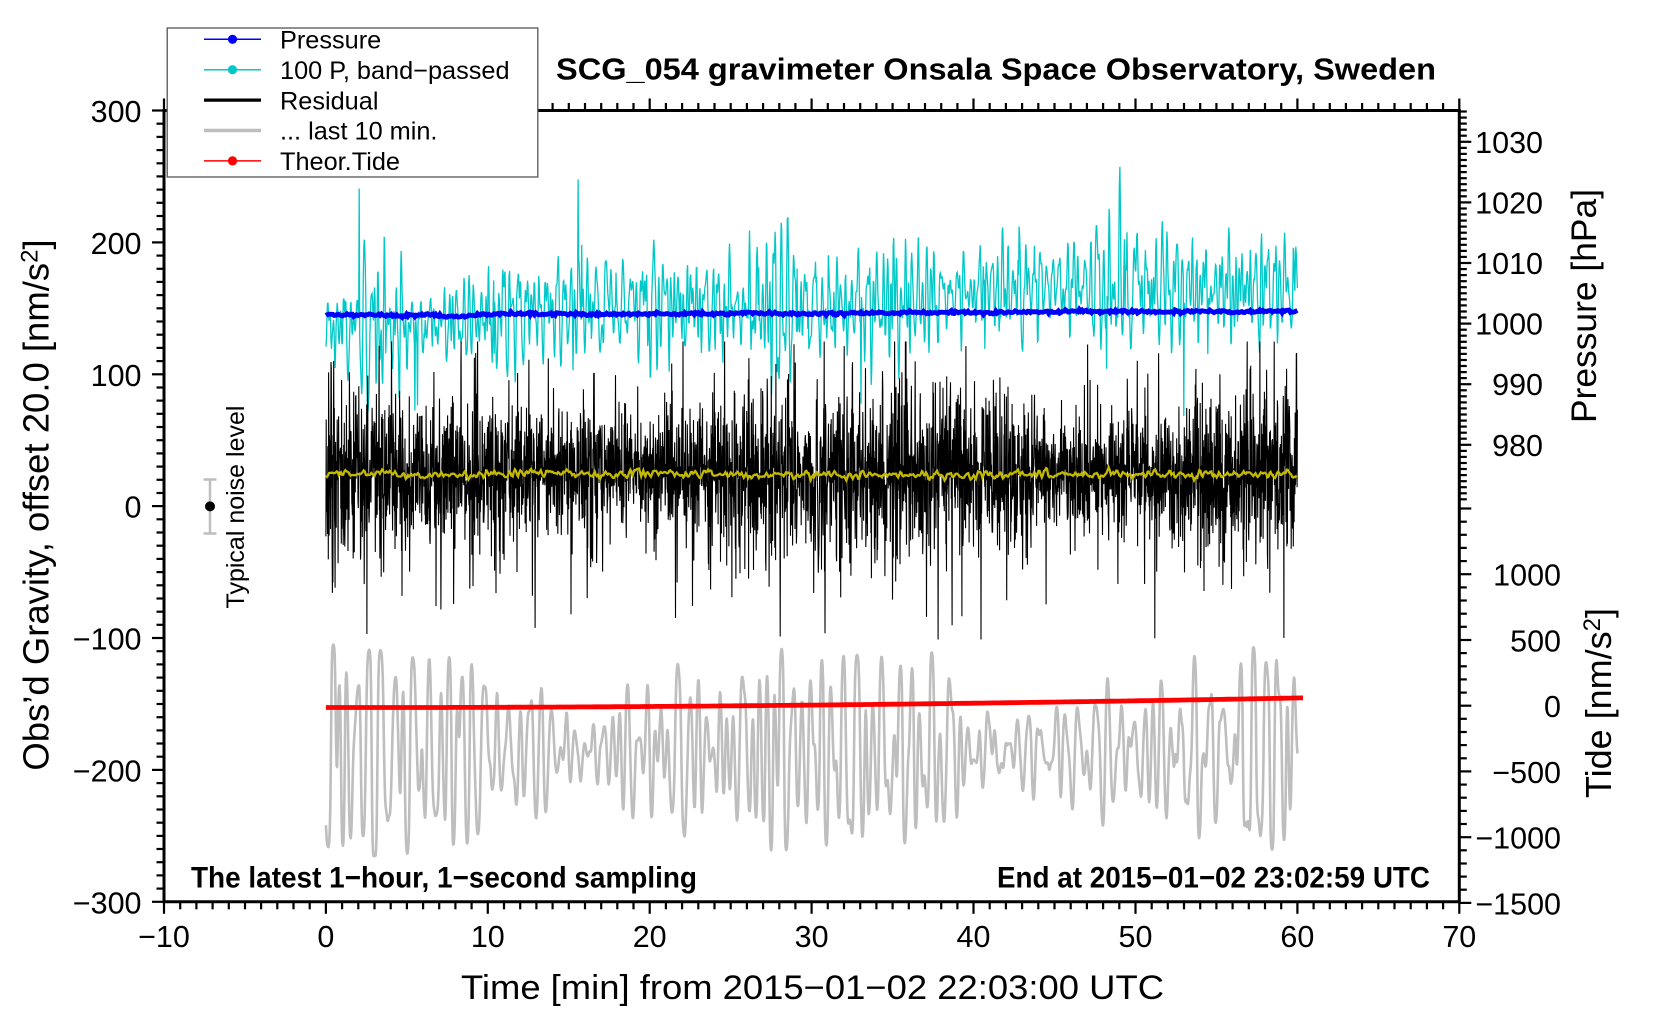 The width and height of the screenshot is (1660, 1025). What do you see at coordinates (107, 771) in the screenshot?
I see `svg-text: −200` at bounding box center [107, 771].